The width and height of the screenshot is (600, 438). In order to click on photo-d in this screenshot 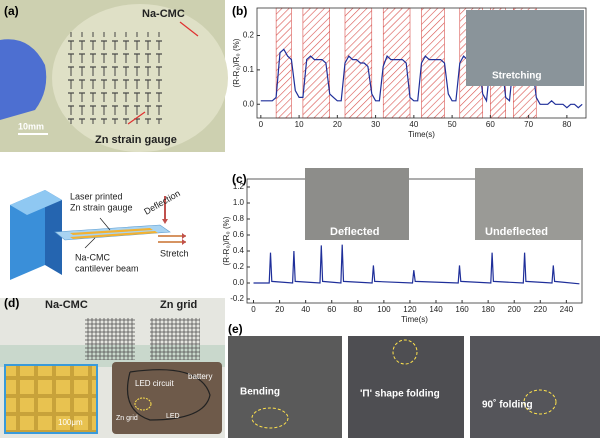, I will do `click(112, 368)`.